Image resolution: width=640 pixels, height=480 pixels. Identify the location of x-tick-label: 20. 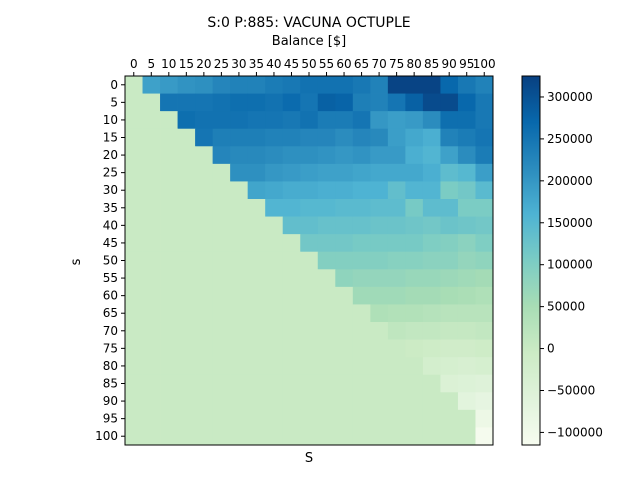
(203, 64).